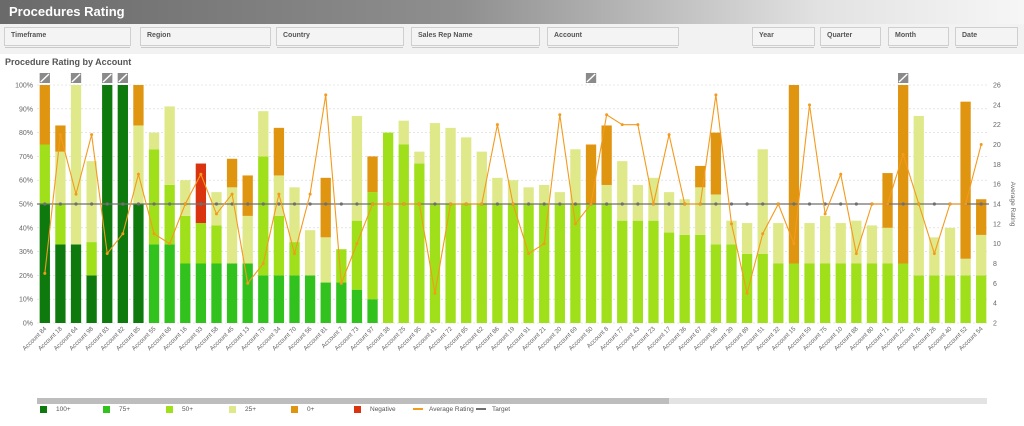  Describe the element at coordinates (55, 412) in the screenshot. I see `legend-item-100: 100+` at that location.